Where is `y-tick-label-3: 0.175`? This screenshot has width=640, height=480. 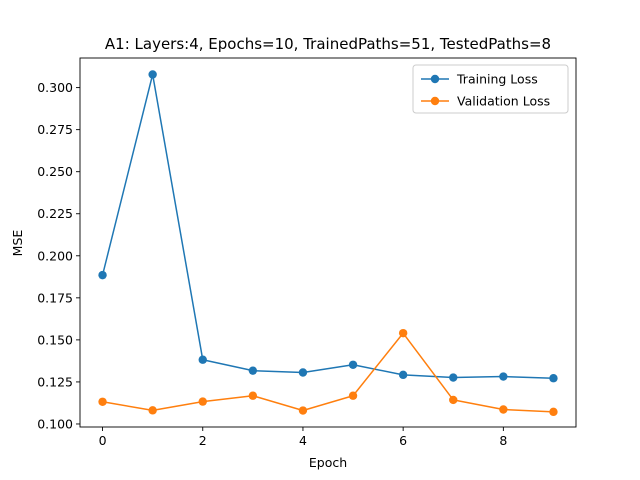
y-tick-label-3: 0.175 is located at coordinates (55, 297).